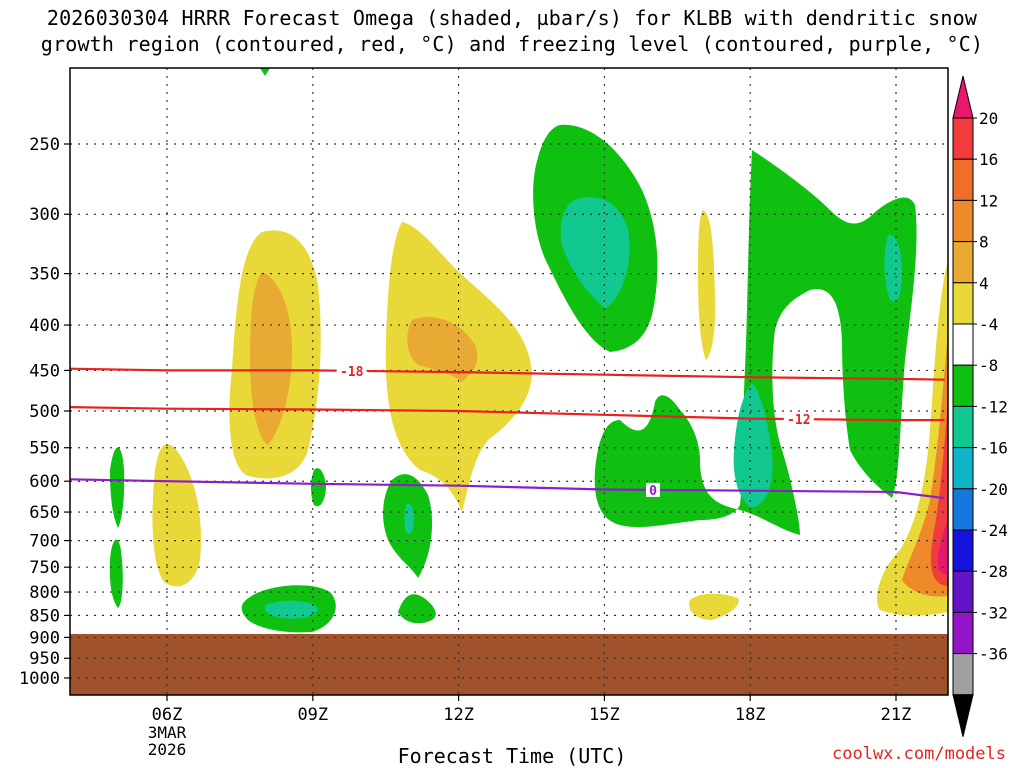 This screenshot has height=768, width=1024. Describe the element at coordinates (896, 715) in the screenshot. I see `x-tick-label: 21Z` at that location.